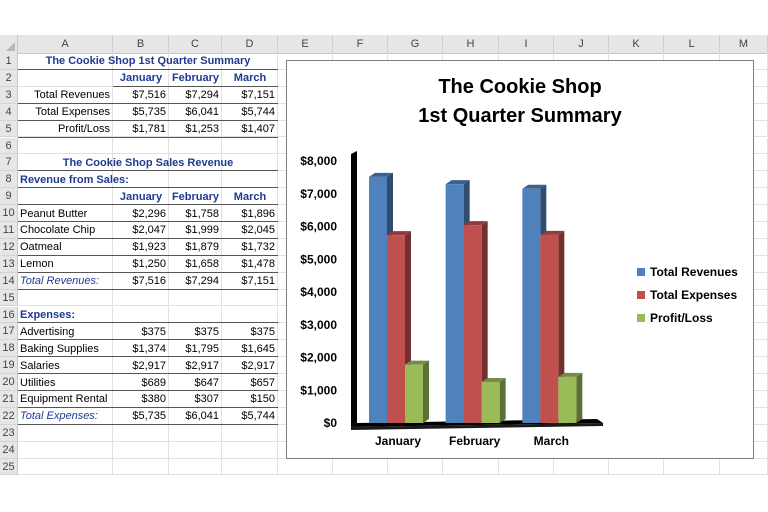 Image resolution: width=768 pixels, height=512 pixels. What do you see at coordinates (149, 230) in the screenshot?
I see `sales-value: $2,047` at bounding box center [149, 230].